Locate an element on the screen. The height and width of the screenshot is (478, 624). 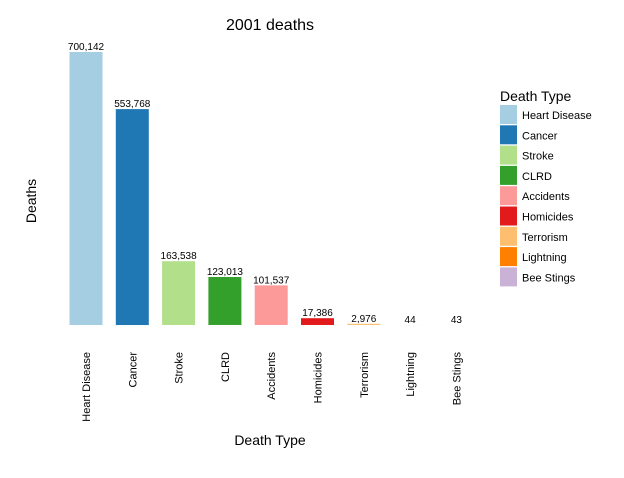
bar-heart-disease is located at coordinates (86, 188).